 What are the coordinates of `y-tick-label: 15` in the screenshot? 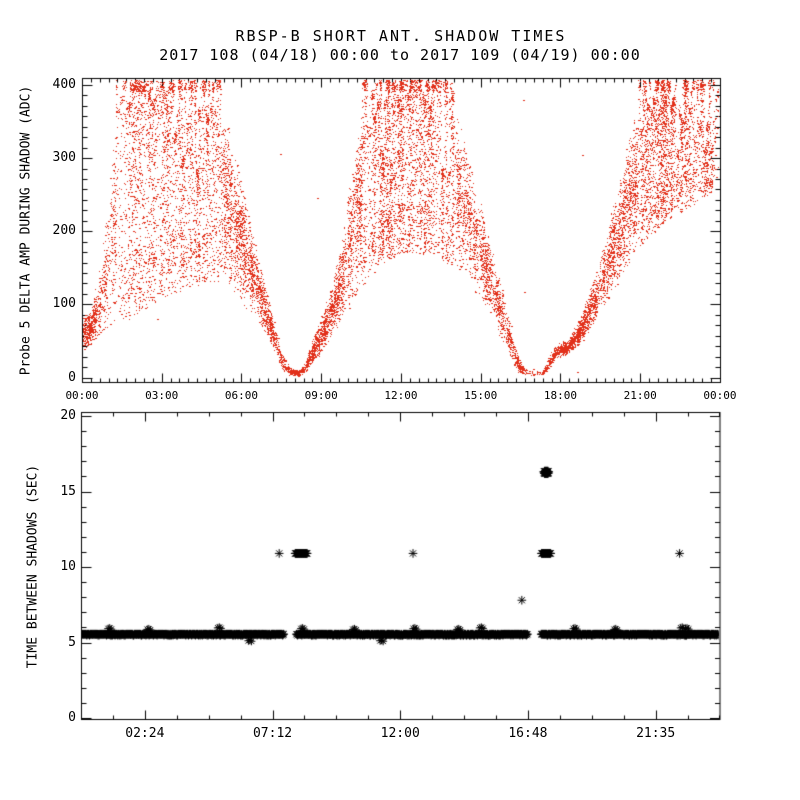 It's located at (68, 491).